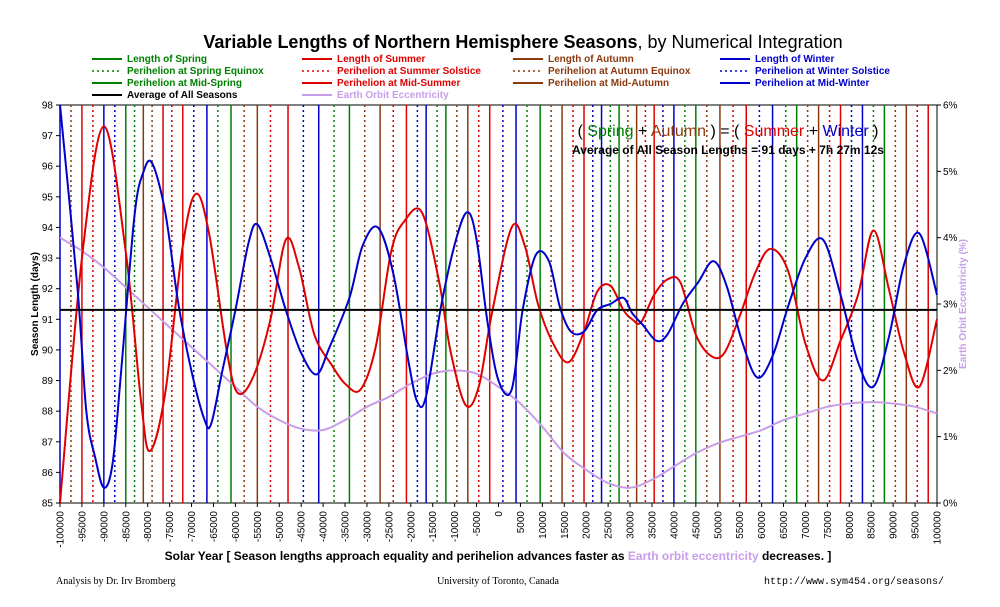 The height and width of the screenshot is (607, 1000). Describe the element at coordinates (381, 59) in the screenshot. I see `legend-label: Length of Summer` at that location.